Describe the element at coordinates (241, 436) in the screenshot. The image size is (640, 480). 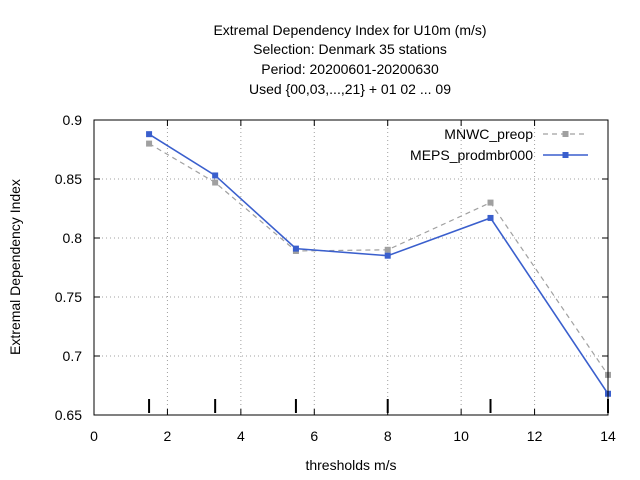
I see `x-tick-label: 4` at that location.